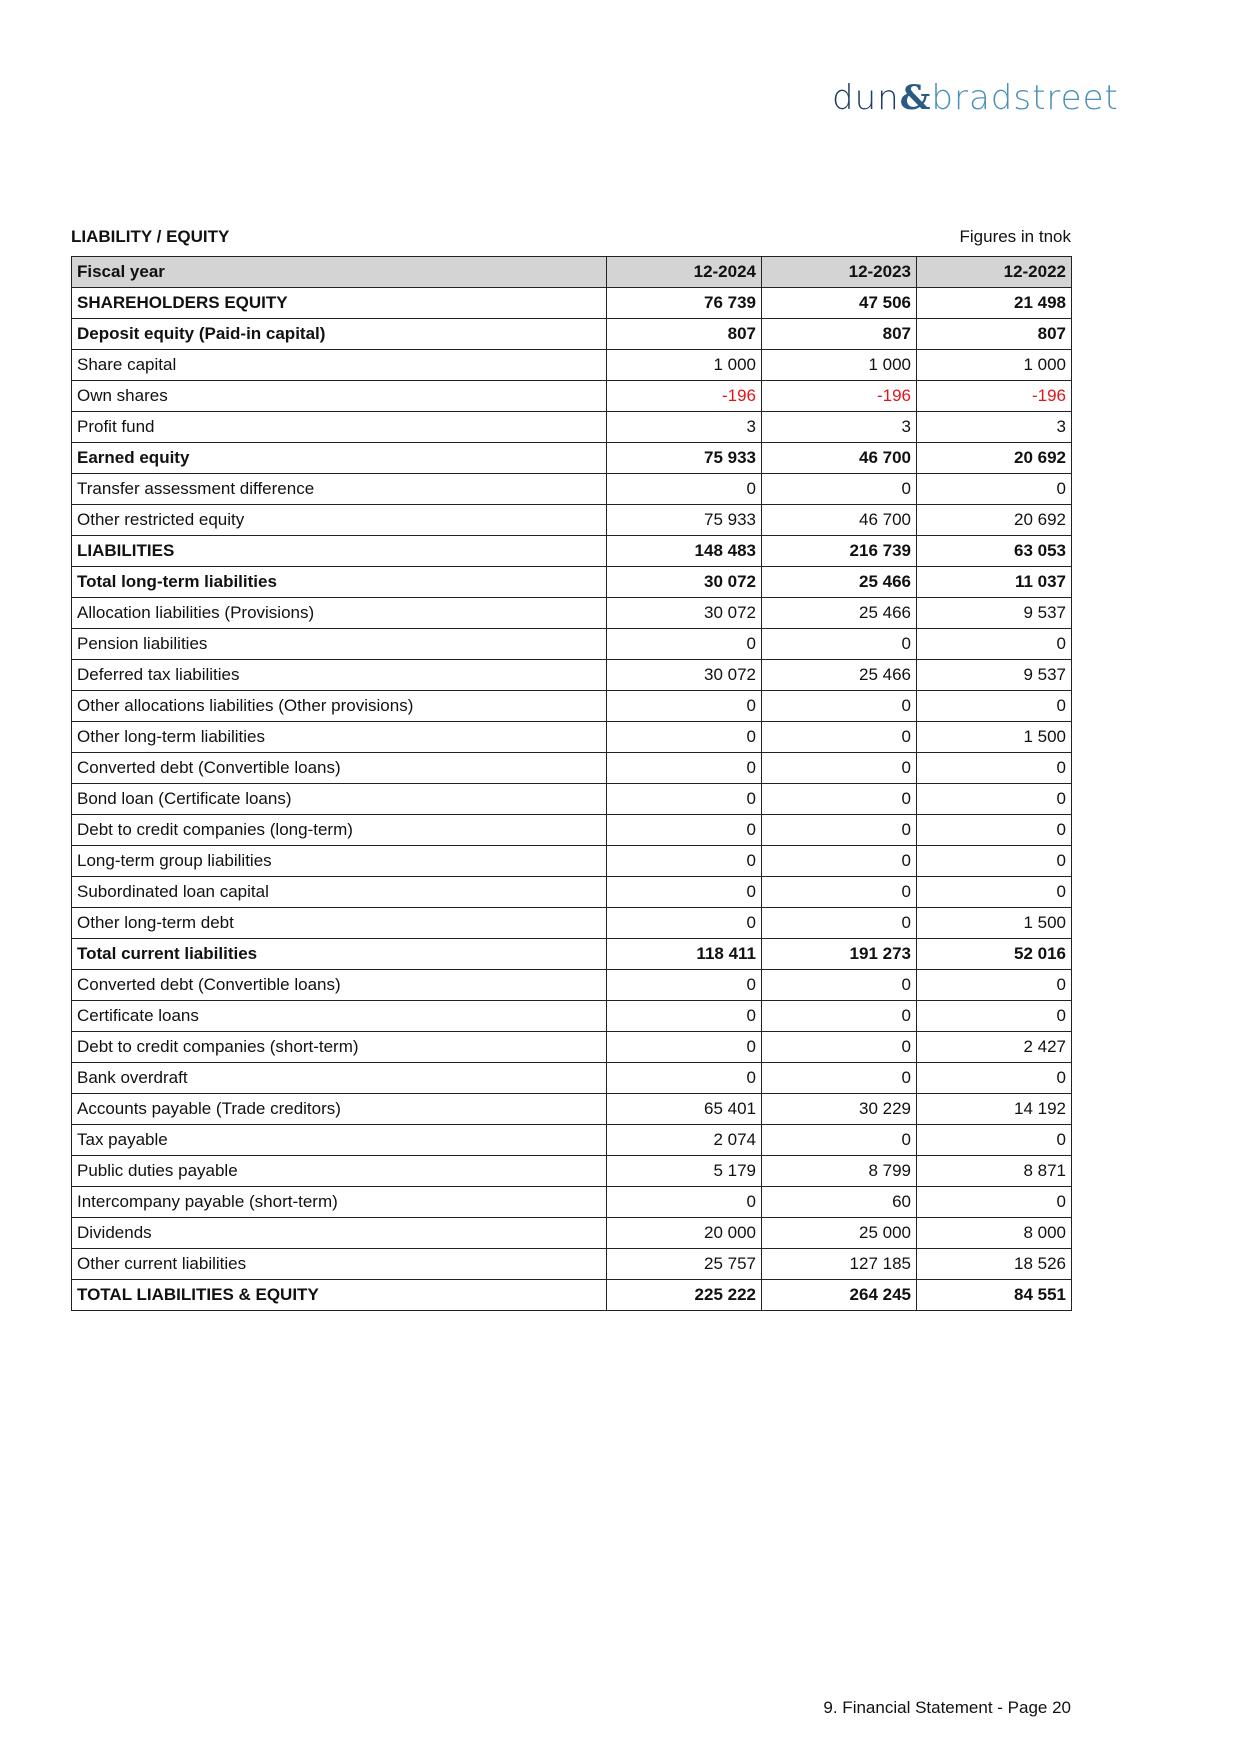 The width and height of the screenshot is (1241, 1754). I want to click on row-value: 807, so click(684, 334).